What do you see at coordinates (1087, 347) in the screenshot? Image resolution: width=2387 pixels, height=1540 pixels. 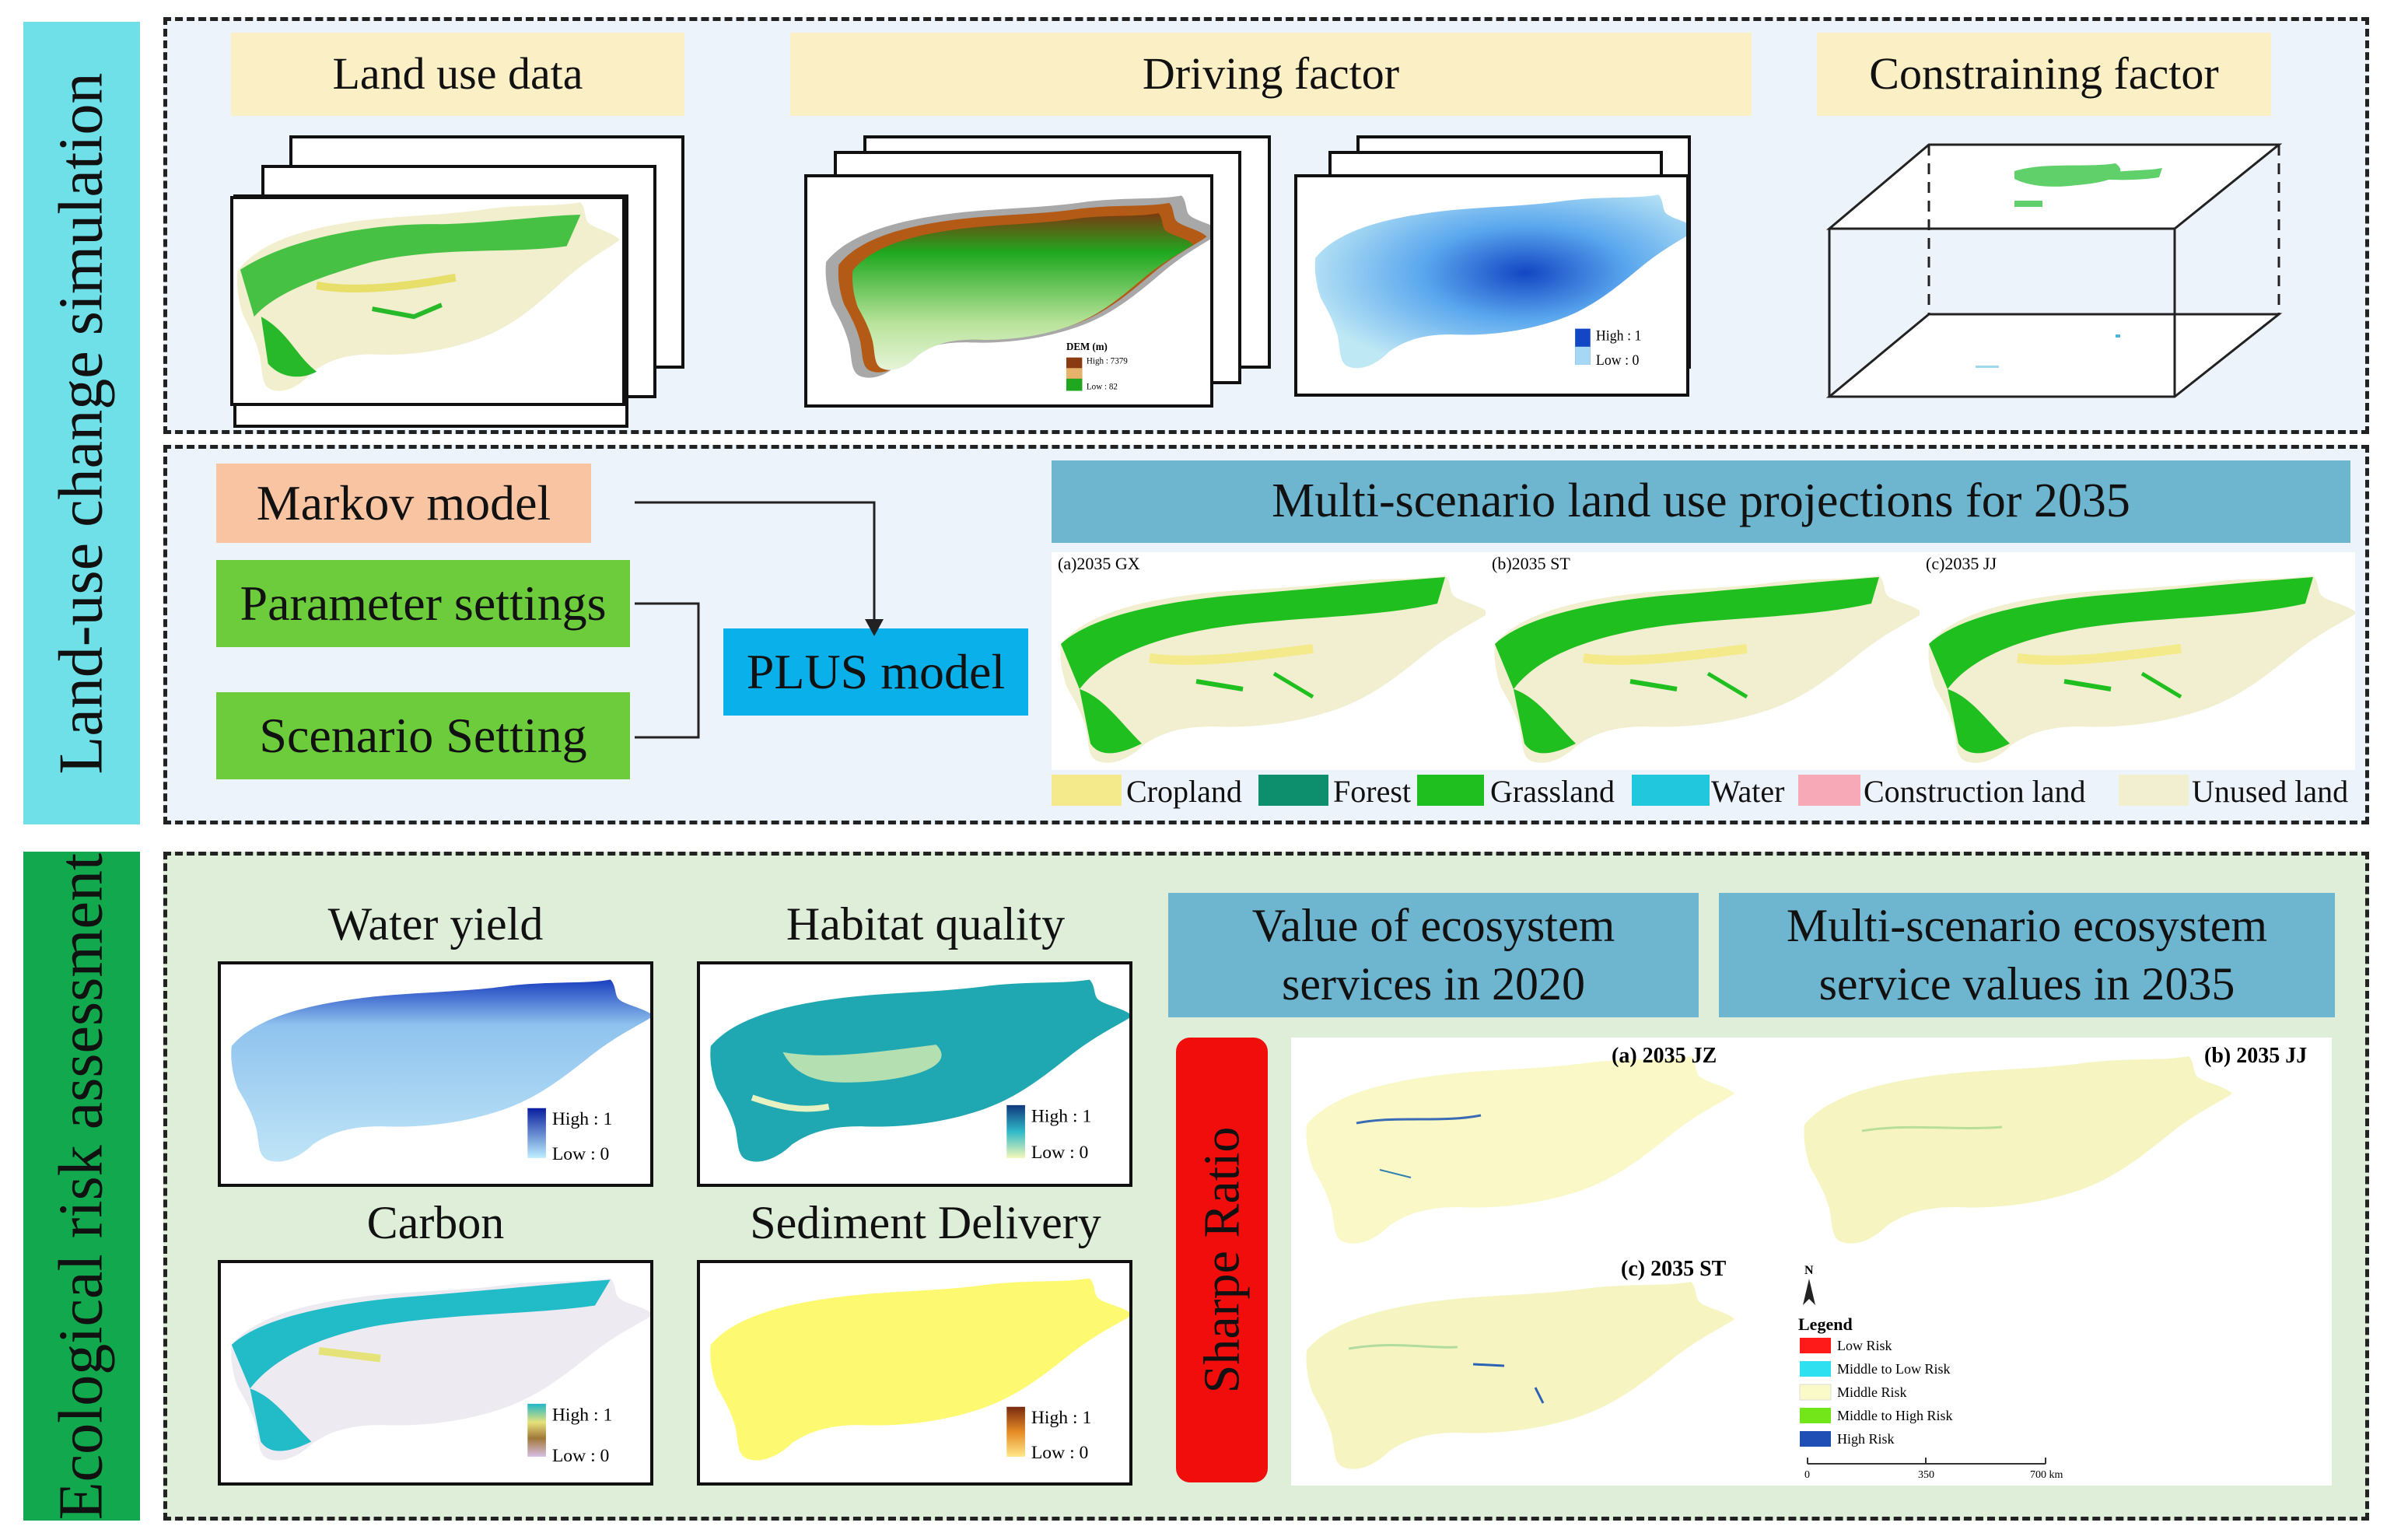 I see `dem-legend-title: DEM (m)` at bounding box center [1087, 347].